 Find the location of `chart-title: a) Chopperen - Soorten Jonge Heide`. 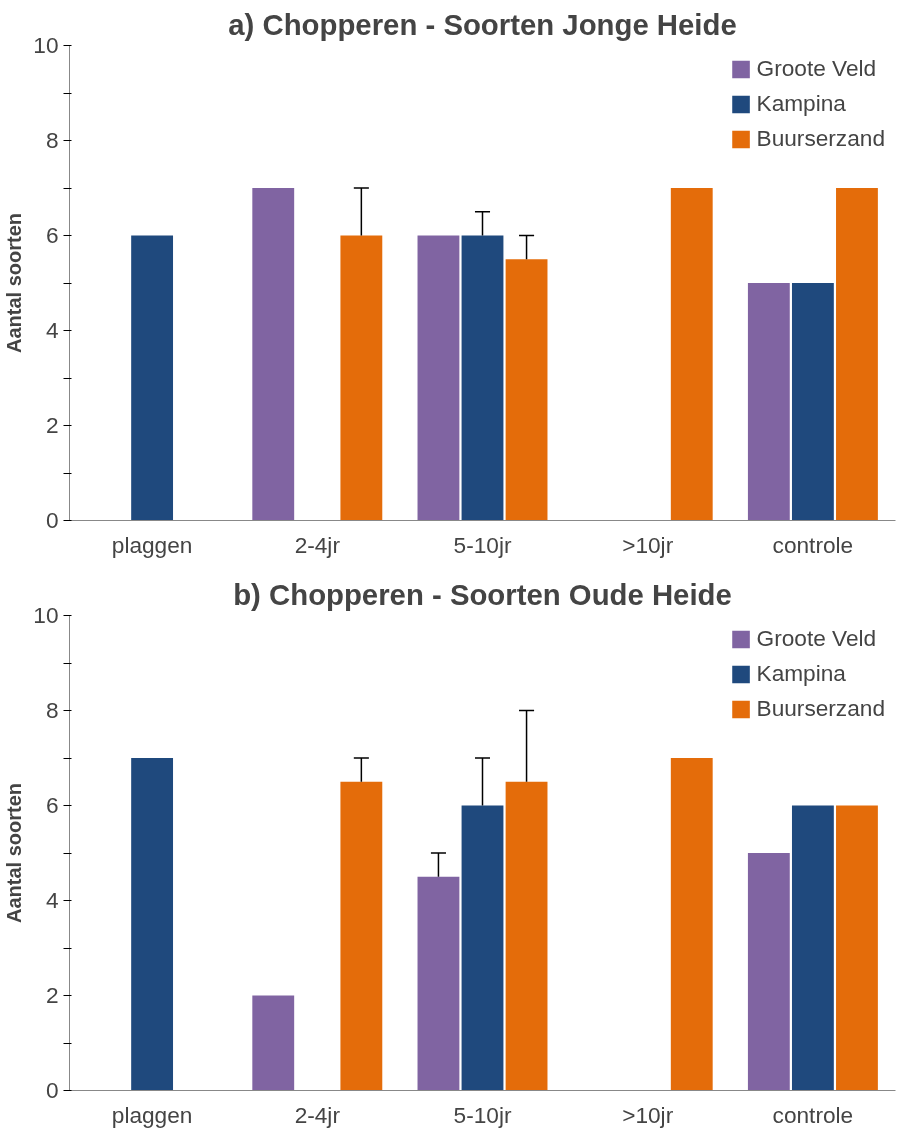

chart-title: a) Chopperen - Soorten Jonge Heide is located at coordinates (482, 24).